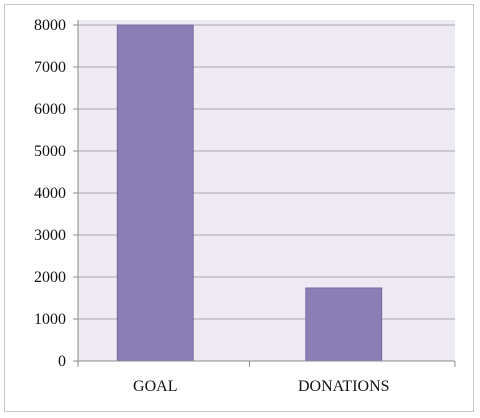 The height and width of the screenshot is (418, 480). What do you see at coordinates (50, 319) in the screenshot?
I see `y-tick-label: 1000` at bounding box center [50, 319].